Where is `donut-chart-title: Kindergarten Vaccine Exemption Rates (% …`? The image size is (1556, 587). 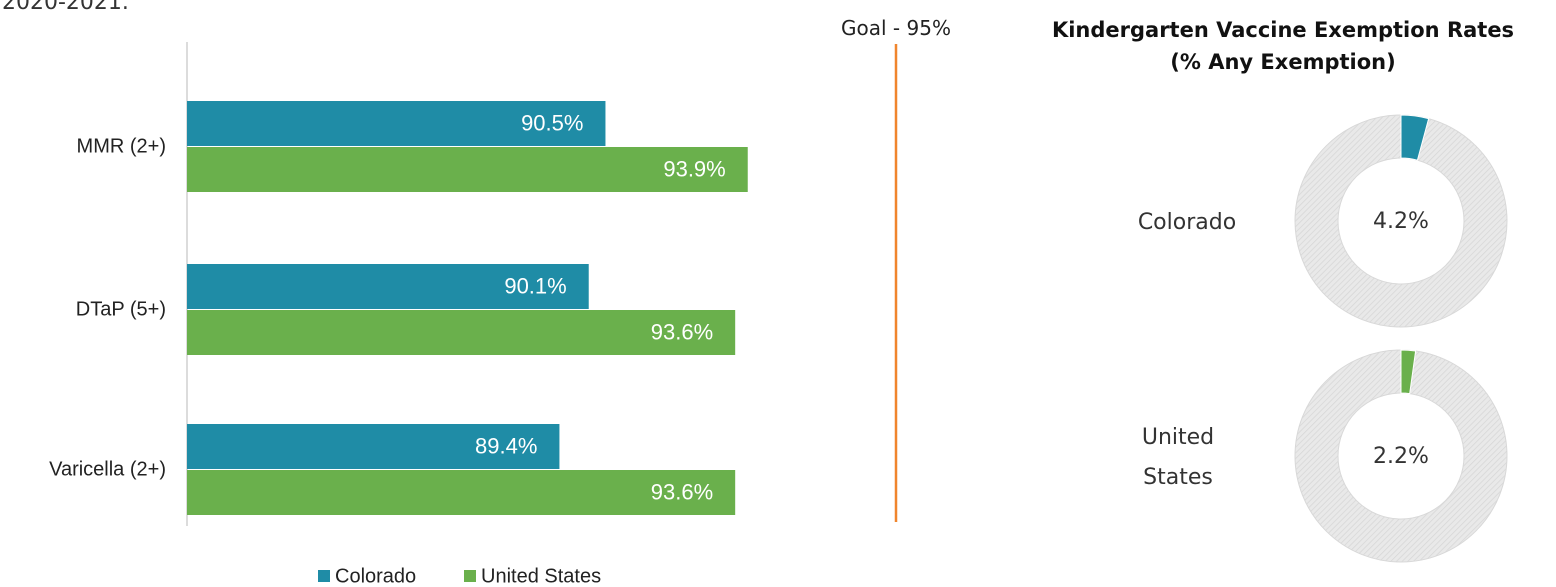 donut-chart-title: Kindergarten Vaccine Exemption Rates (% … is located at coordinates (1283, 46).